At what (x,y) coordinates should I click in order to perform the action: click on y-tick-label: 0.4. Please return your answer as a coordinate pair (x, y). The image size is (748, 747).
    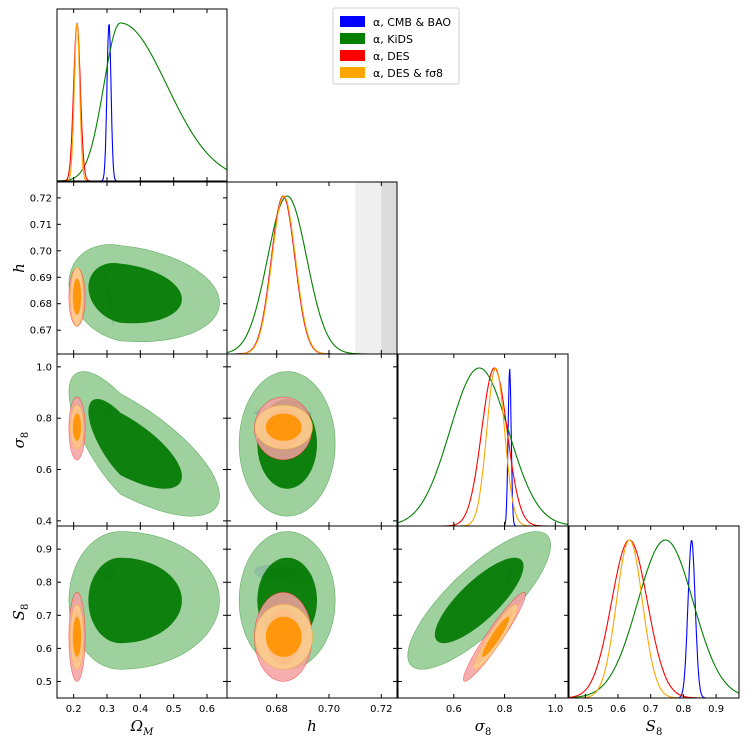
    Looking at the image, I should click on (44, 521).